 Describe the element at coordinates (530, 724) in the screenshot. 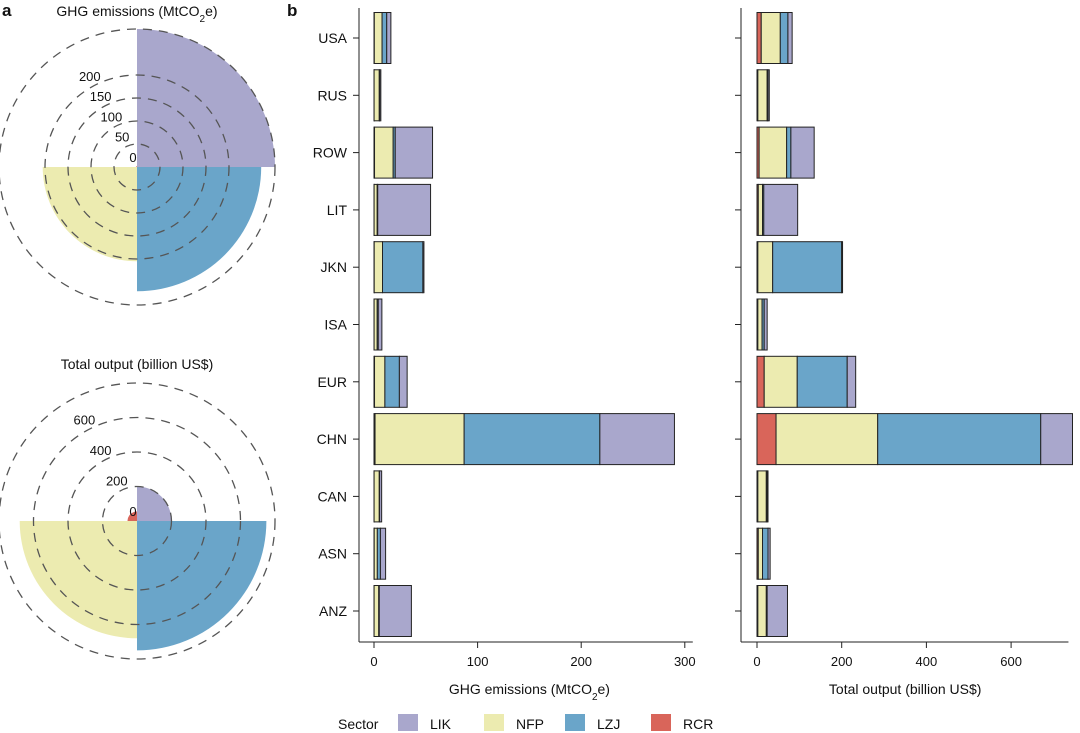

I see `legend-label-nfp: NFP` at that location.